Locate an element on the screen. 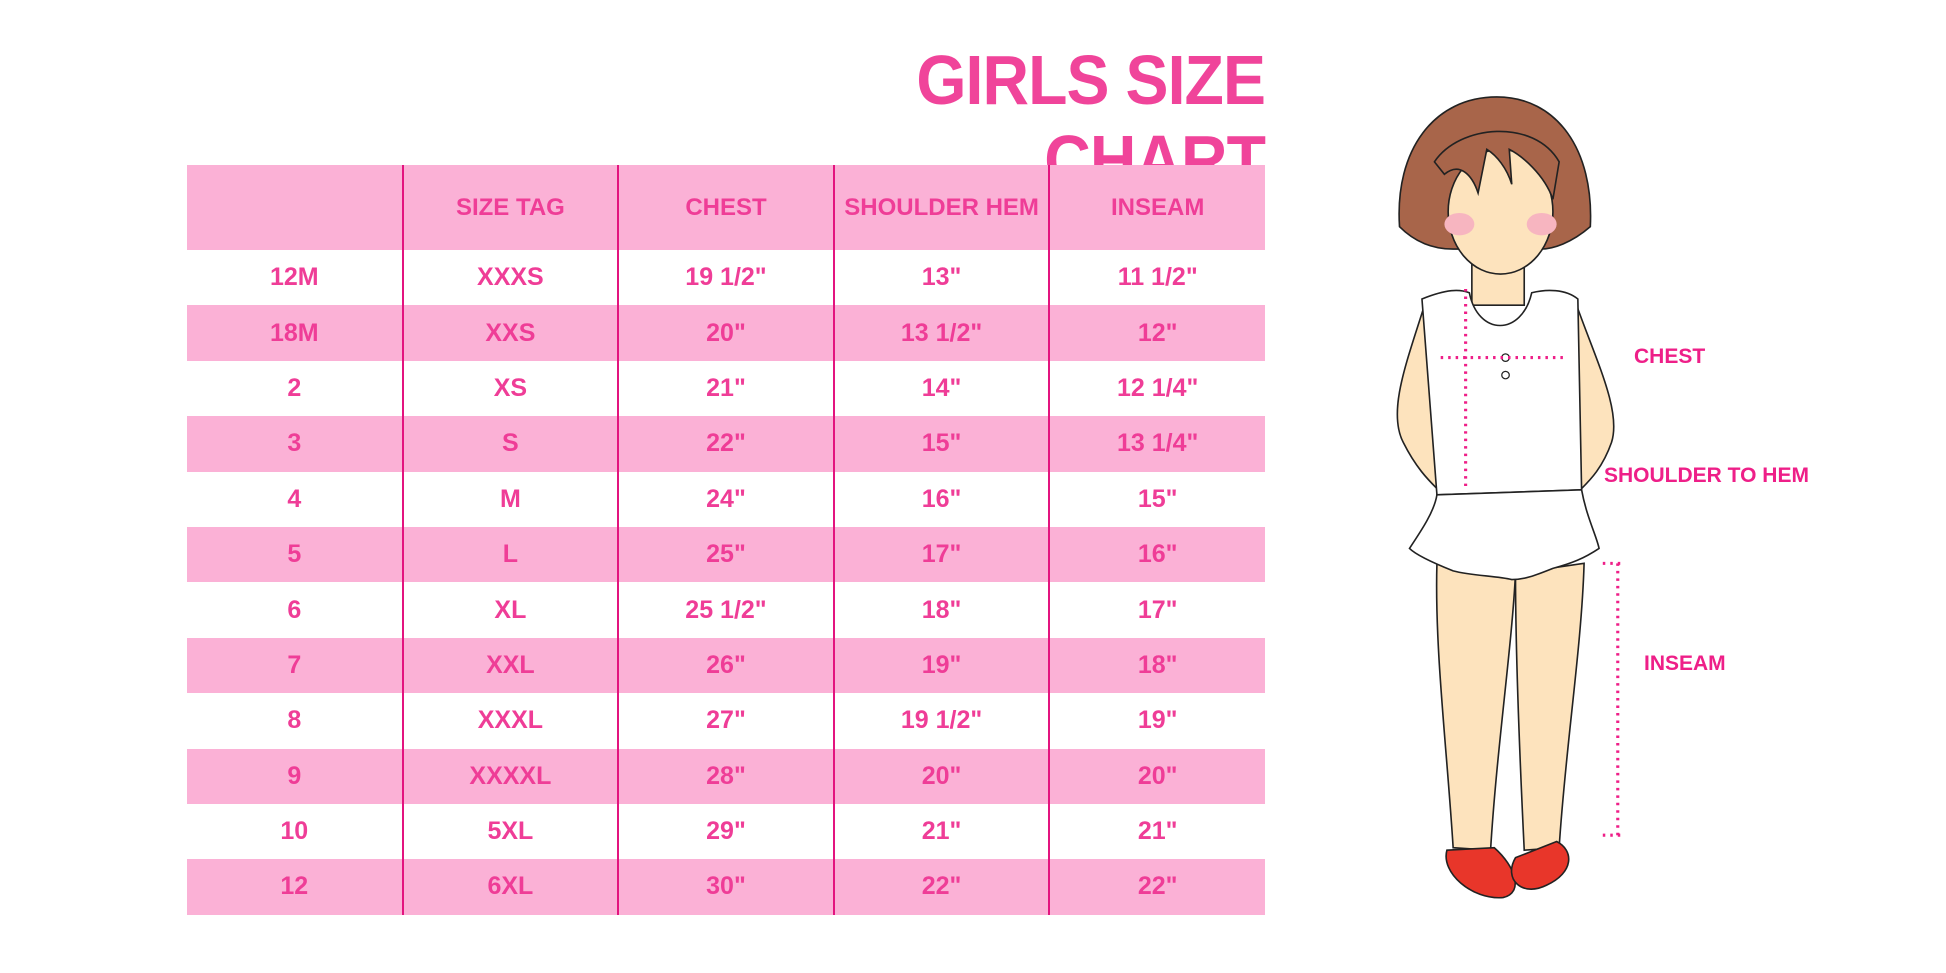 Image resolution: width=1946 pixels, height=973 pixels. table-cell: 30" is located at coordinates (725, 887).